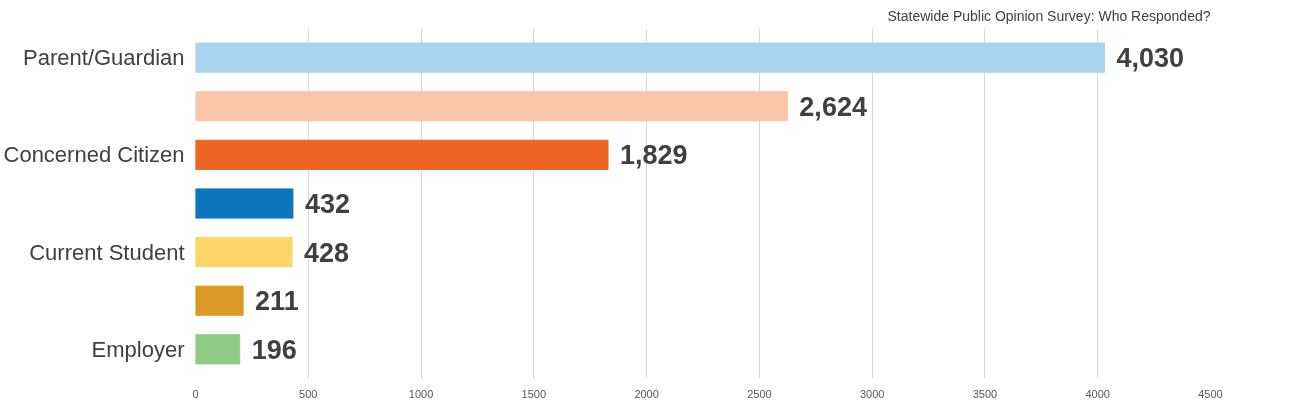  Describe the element at coordinates (759, 393) in the screenshot. I see `x-tick-label: 2500` at that location.